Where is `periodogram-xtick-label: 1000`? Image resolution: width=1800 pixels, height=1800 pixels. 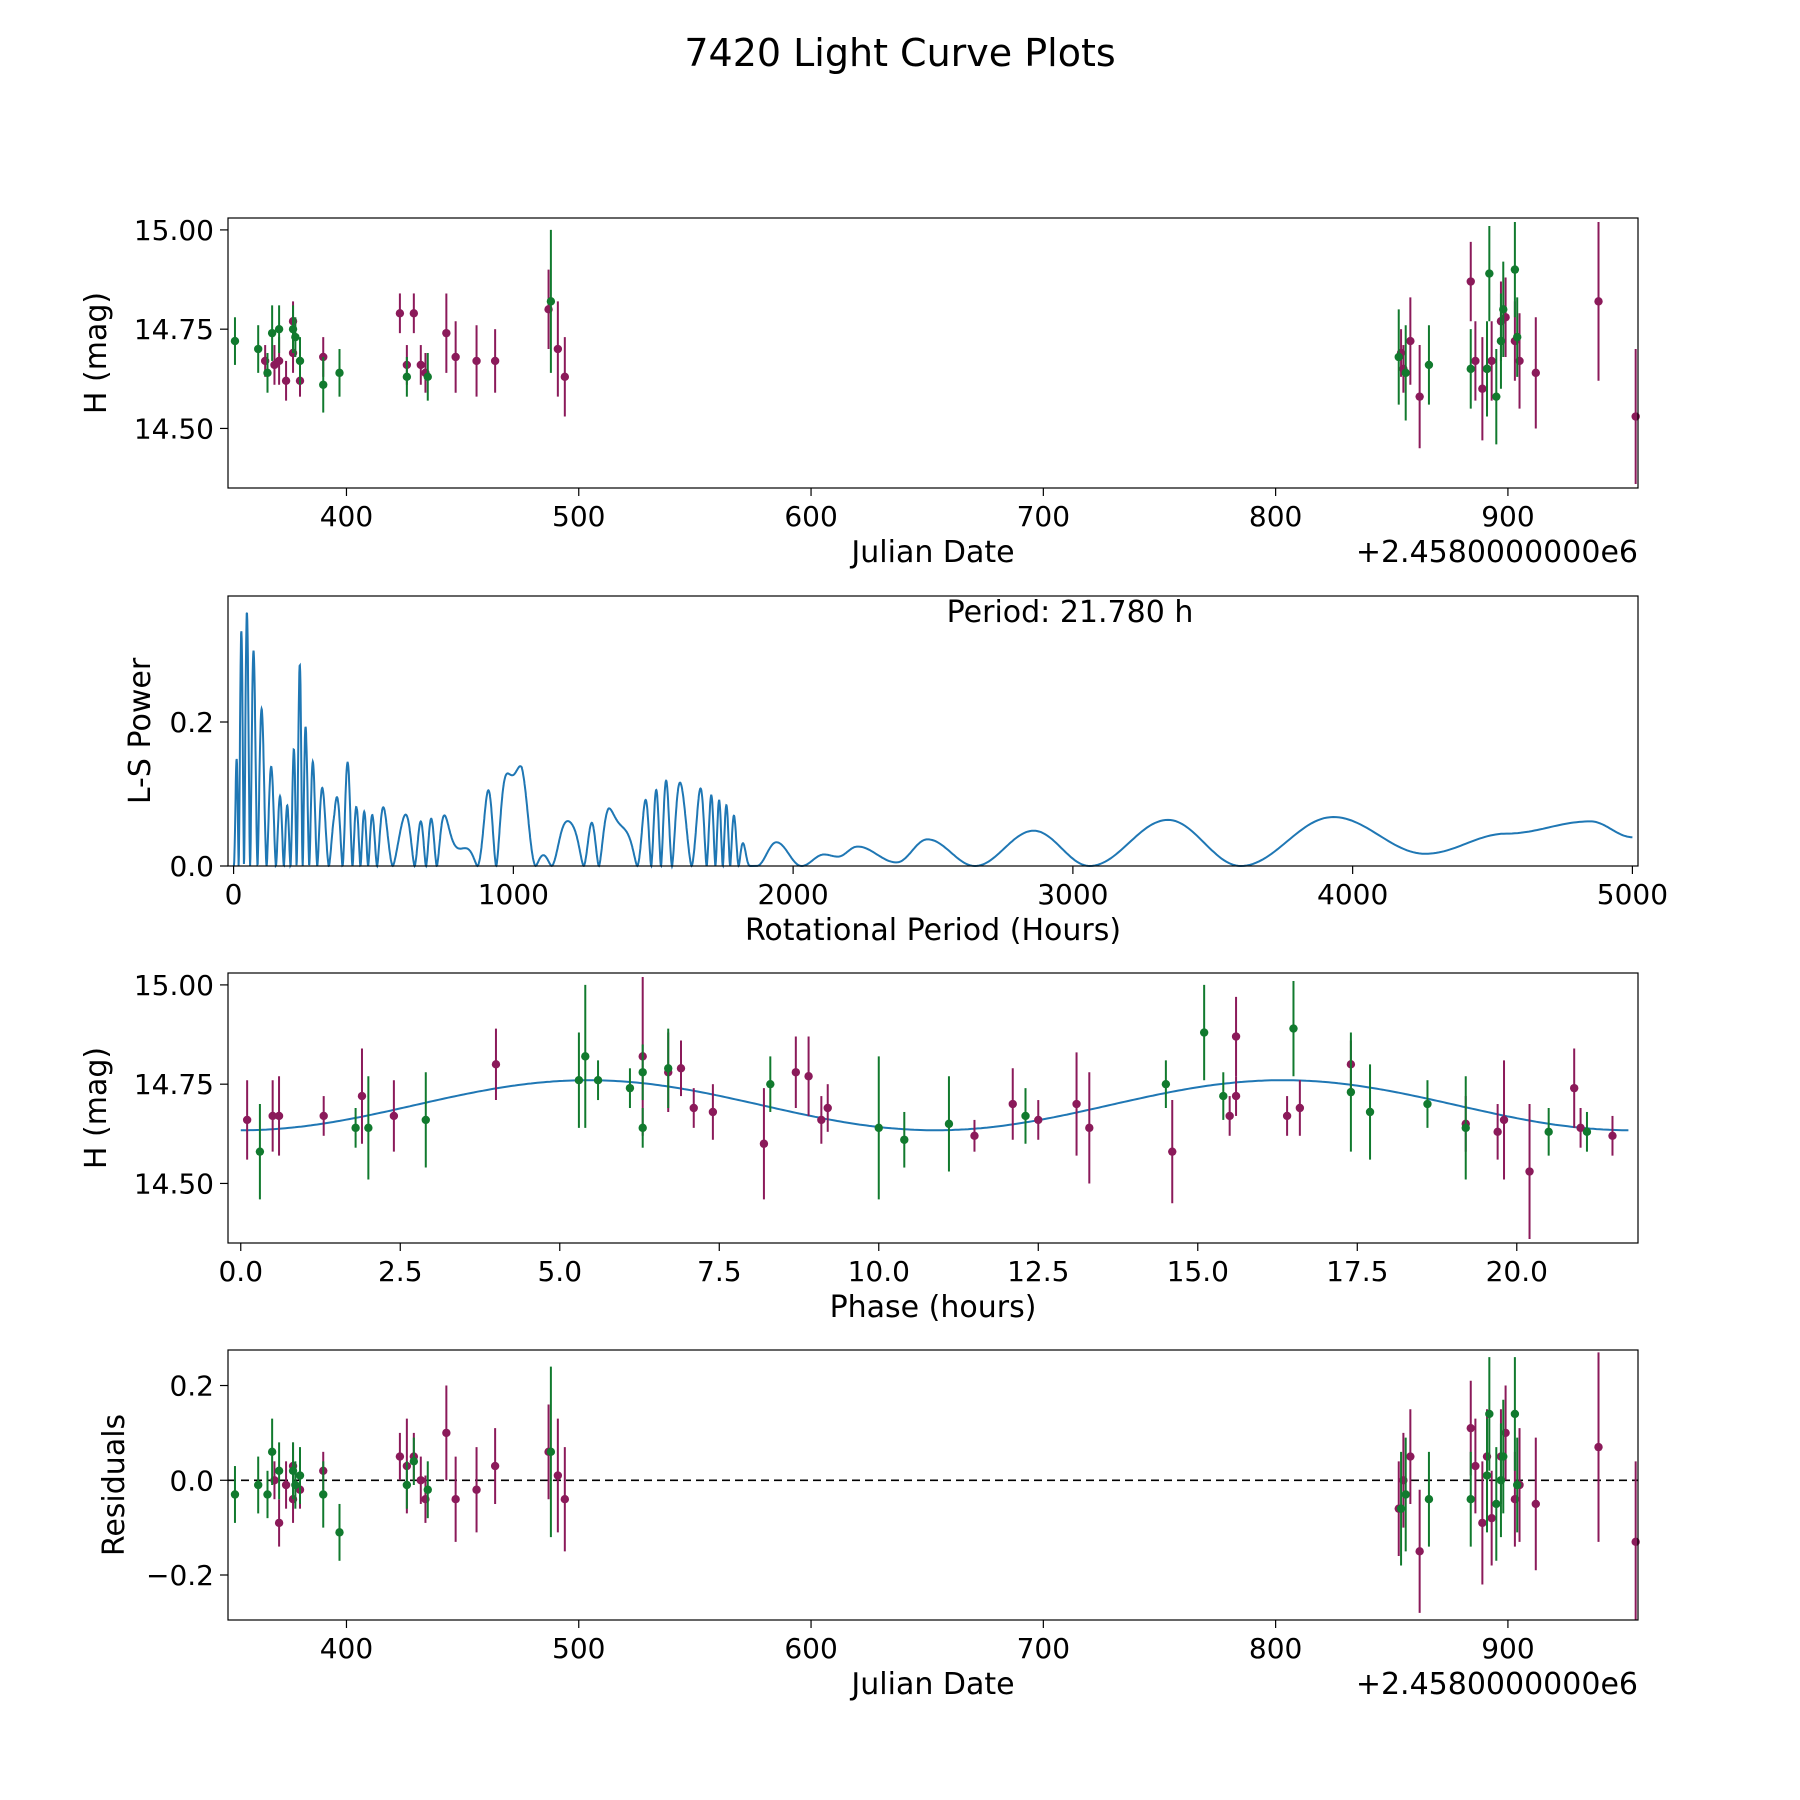
periodogram-xtick-label: 1000 is located at coordinates (513, 894).